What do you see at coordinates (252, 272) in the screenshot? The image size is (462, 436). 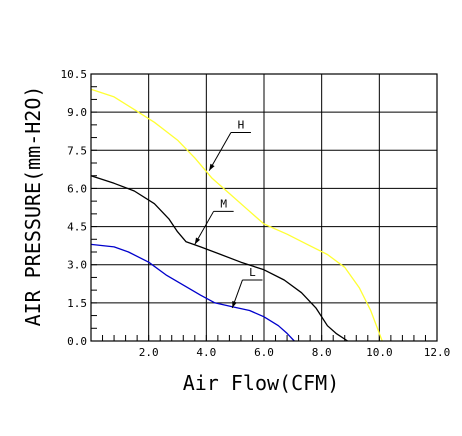 I see `series-tag-l: L` at bounding box center [252, 272].